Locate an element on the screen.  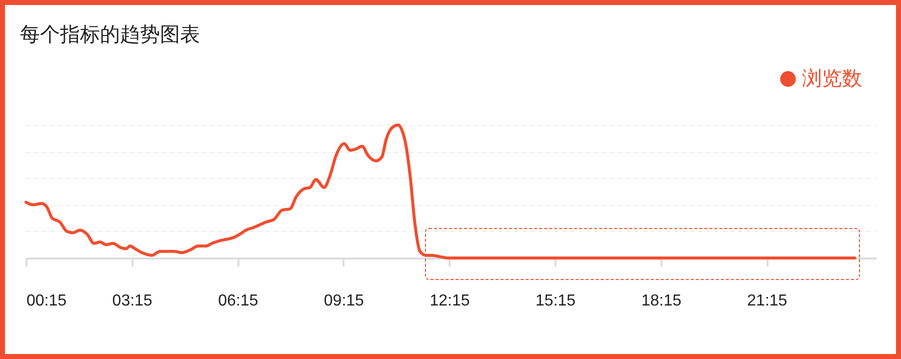
x-tick-label: 03:15 is located at coordinates (132, 301).